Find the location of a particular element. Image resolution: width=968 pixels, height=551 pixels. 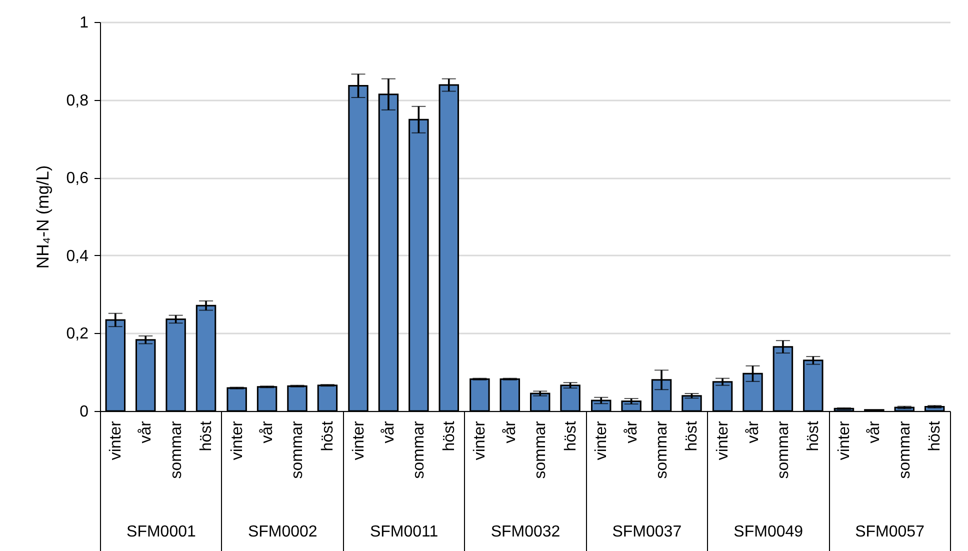

y-axis-title: NH₄-N (mg/L) is located at coordinates (42, 217).